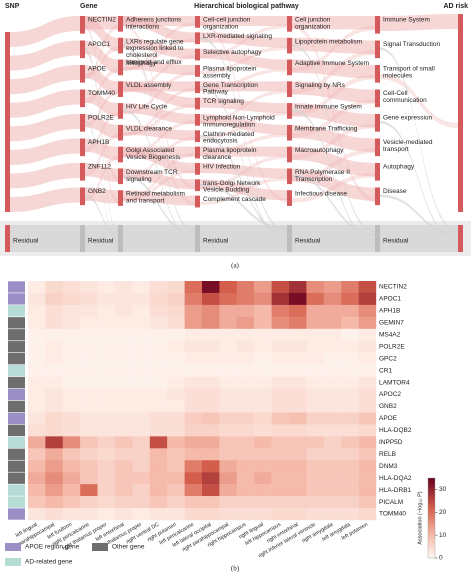 The width and height of the screenshot is (471, 580). Describe the element at coordinates (232, 52) in the screenshot. I see `node-label: Selective autophagy` at that location.